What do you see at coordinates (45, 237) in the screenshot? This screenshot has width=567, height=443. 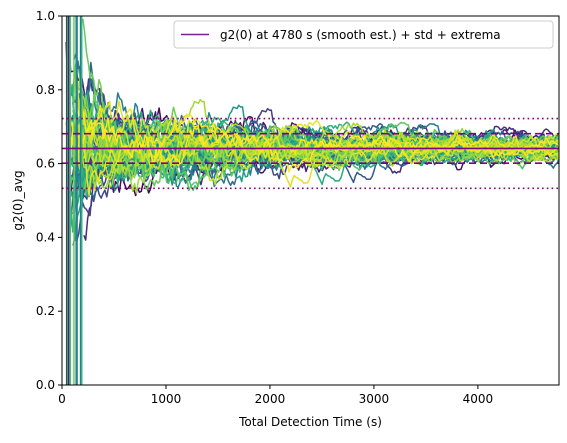 I see `y-tick-label: 0.4` at bounding box center [45, 237].